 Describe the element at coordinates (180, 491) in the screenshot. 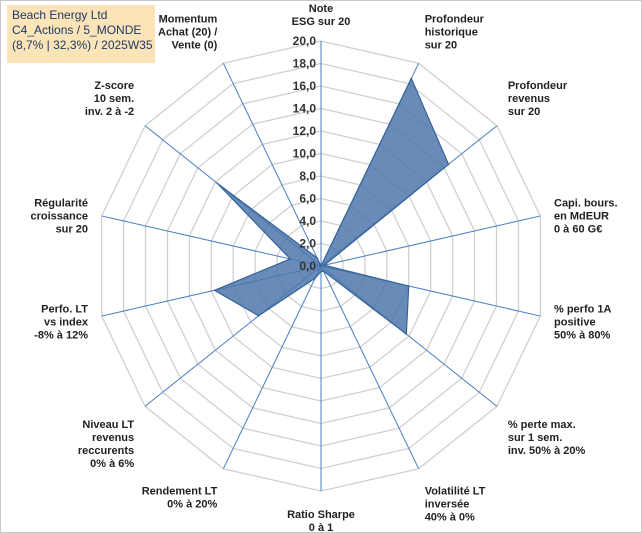

I see `axis-label: Rendement LT` at that location.